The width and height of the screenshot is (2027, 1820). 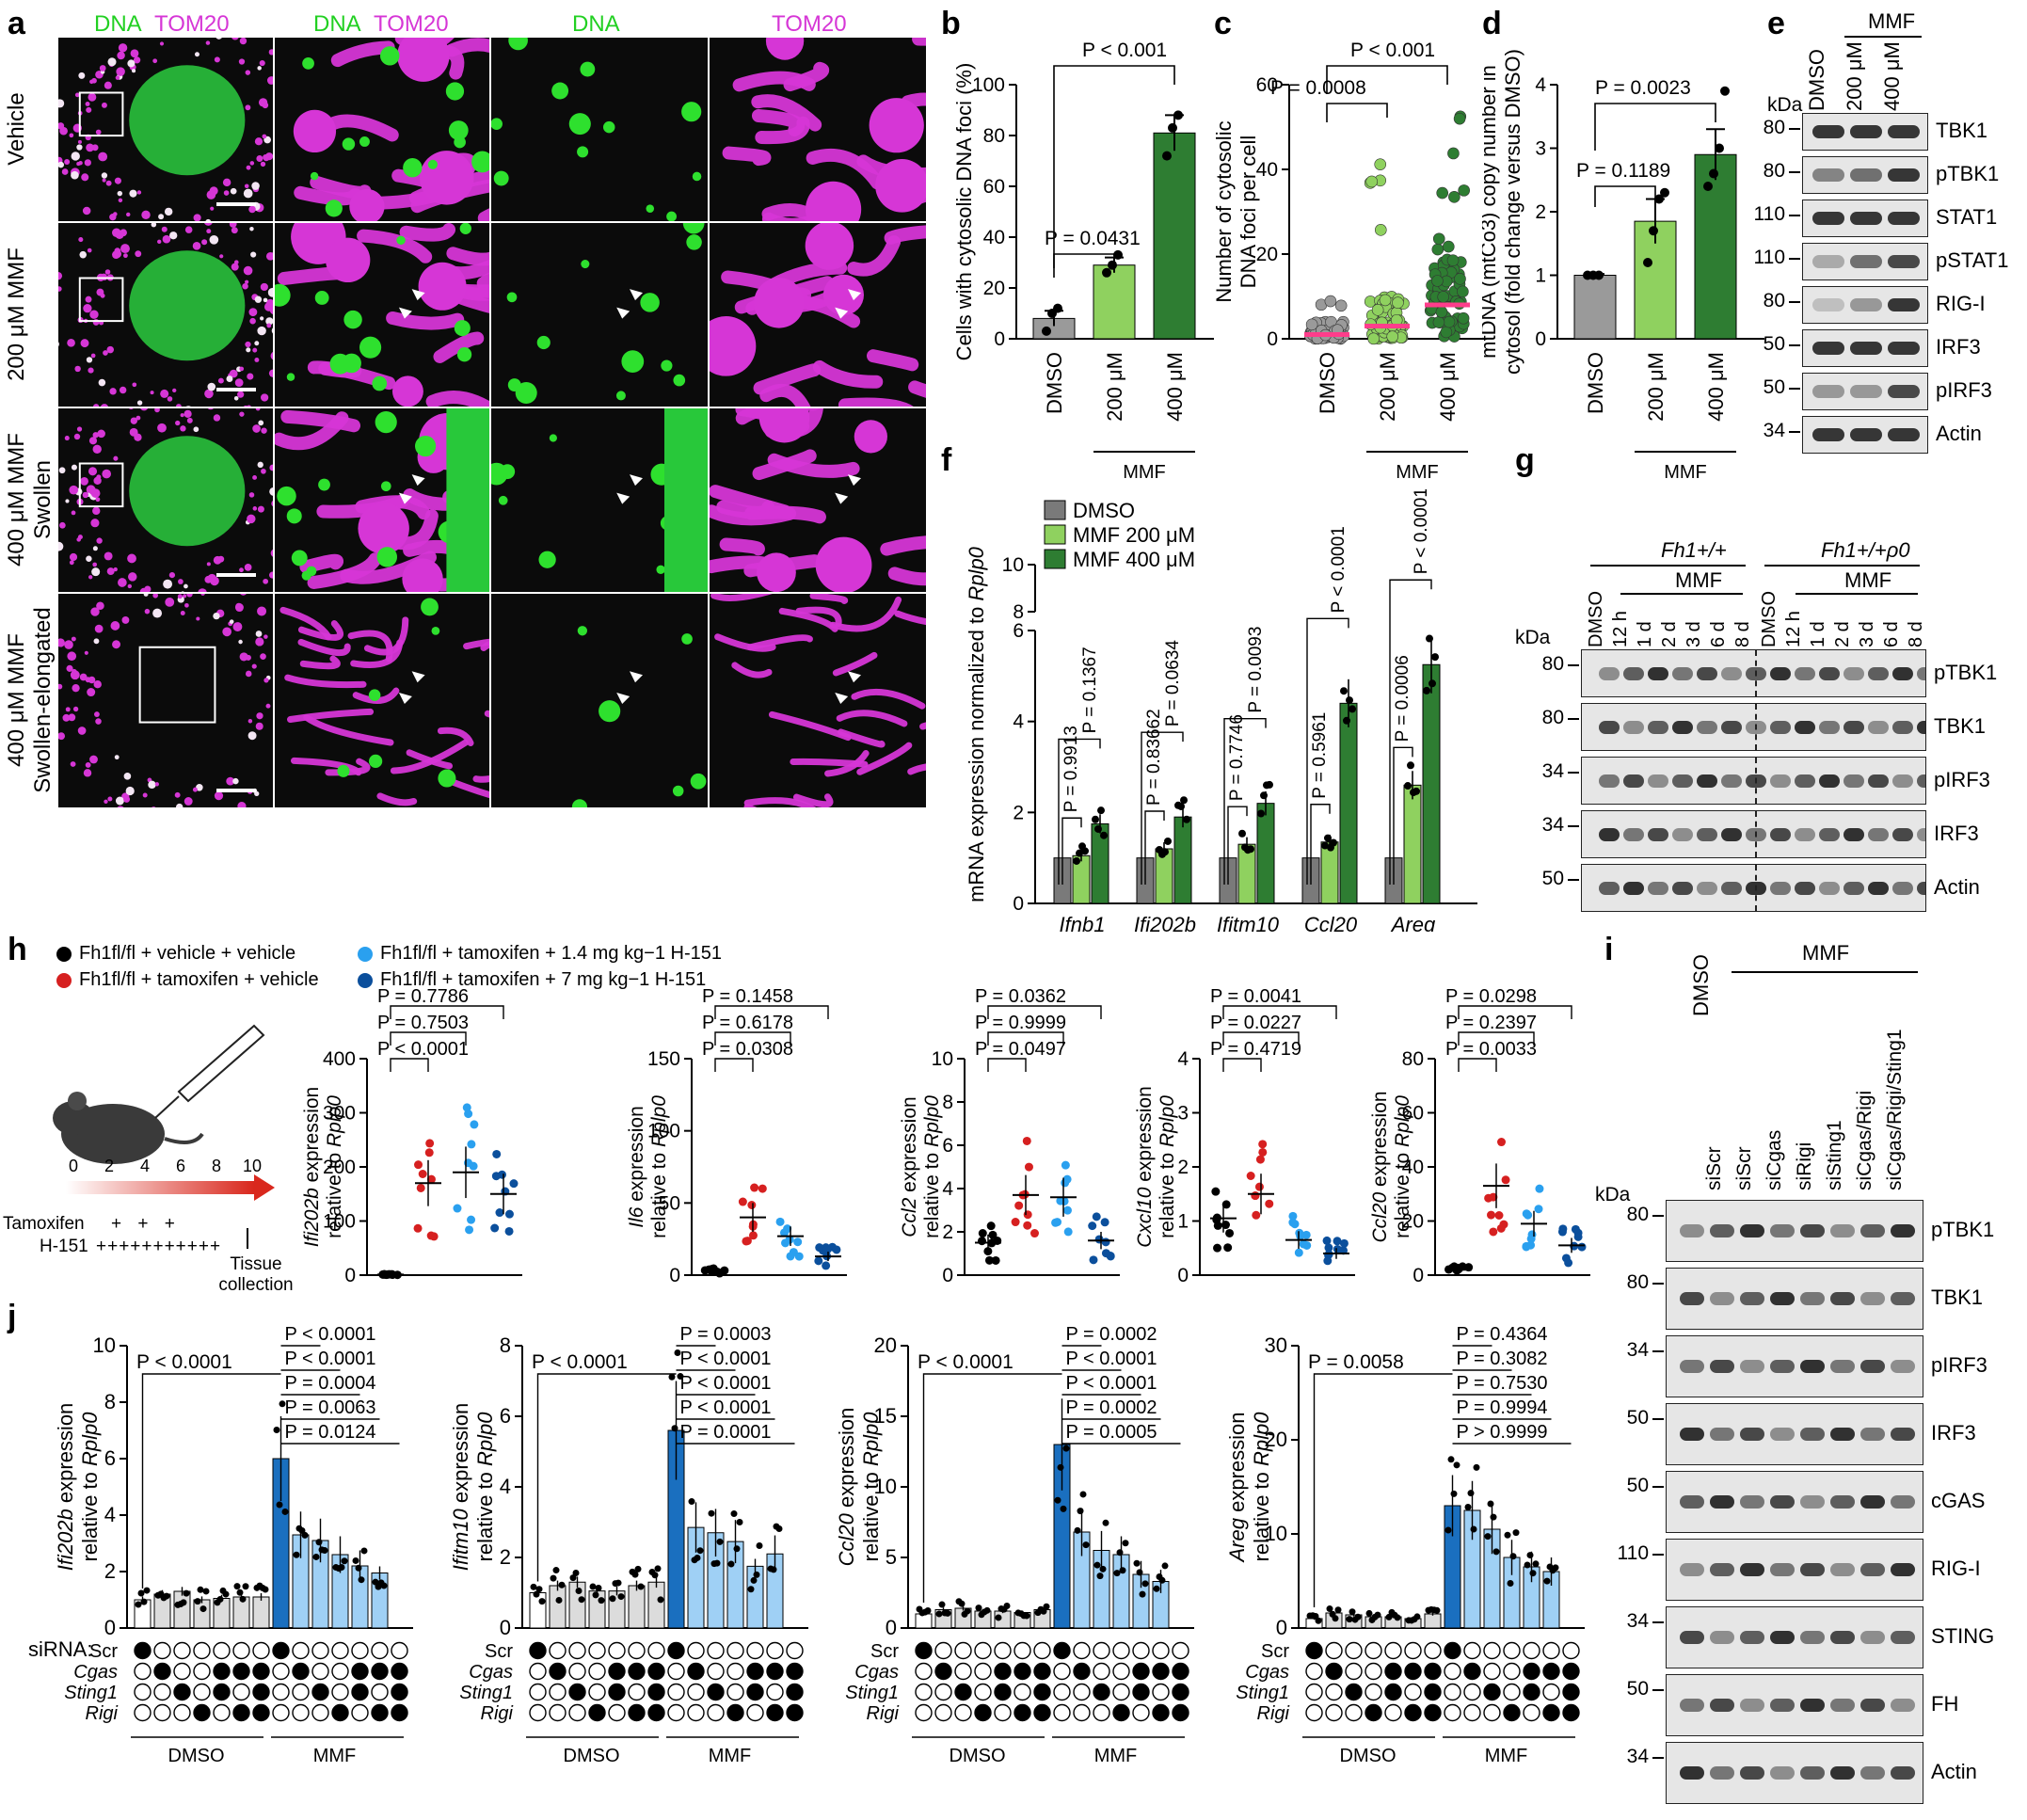 I want to click on label-part: Ifi202b, so click(x=65, y=1540).